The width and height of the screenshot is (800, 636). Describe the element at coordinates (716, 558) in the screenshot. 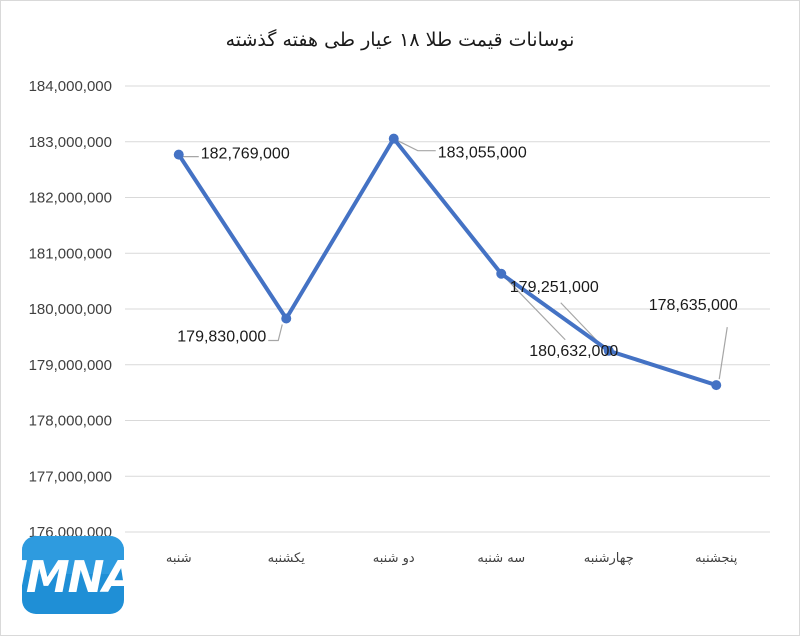

I see `x-tick-label: پنجشنبه` at that location.